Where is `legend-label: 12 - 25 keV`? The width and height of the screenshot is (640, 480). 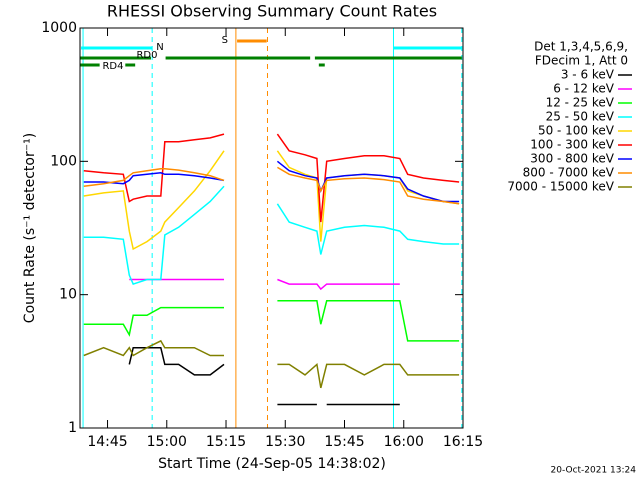 legend-label: 12 - 25 keV is located at coordinates (580, 103).